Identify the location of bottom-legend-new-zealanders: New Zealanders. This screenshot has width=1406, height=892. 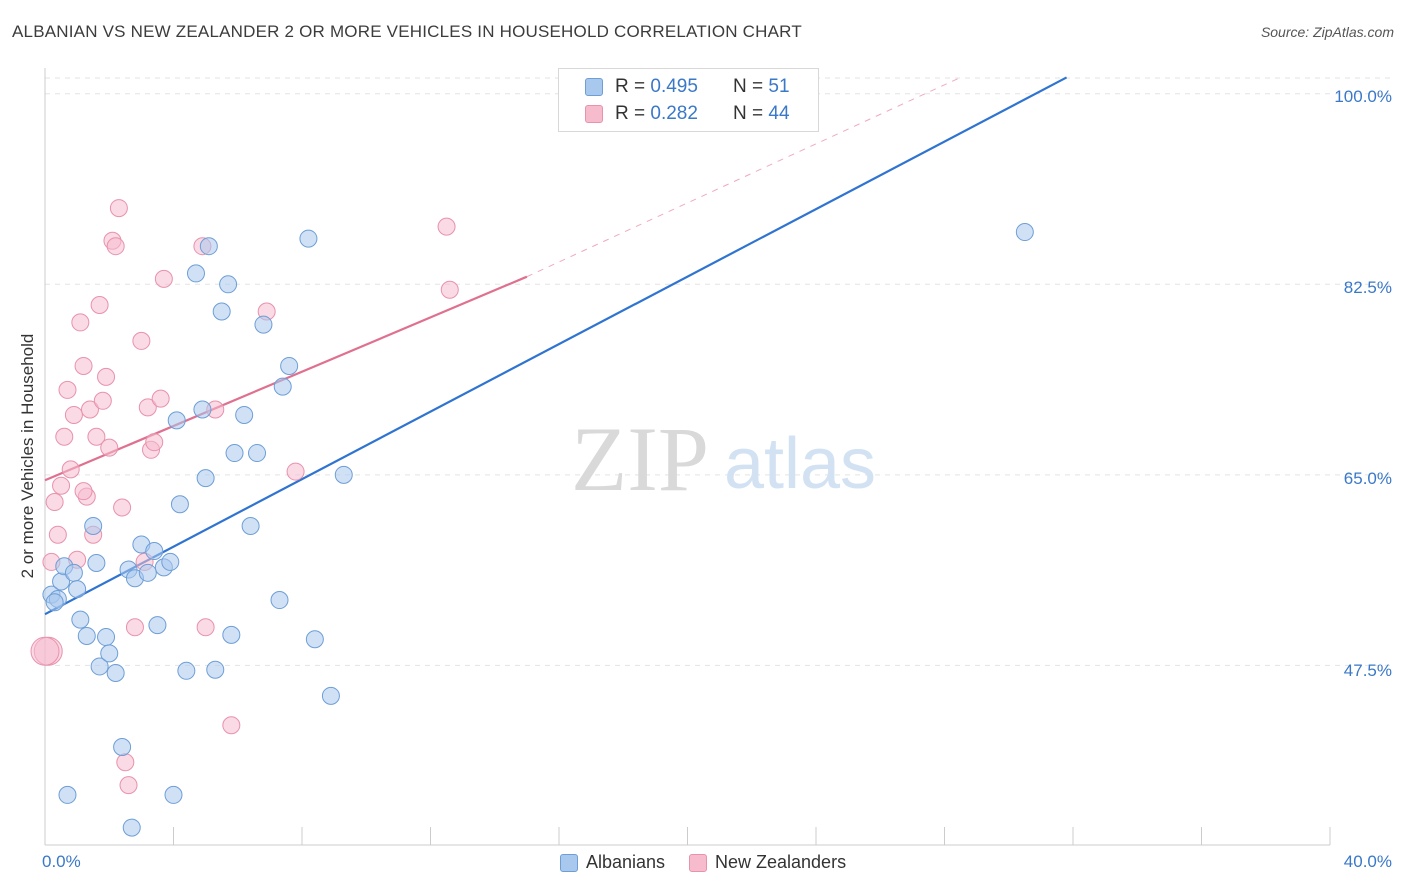
(767, 862).